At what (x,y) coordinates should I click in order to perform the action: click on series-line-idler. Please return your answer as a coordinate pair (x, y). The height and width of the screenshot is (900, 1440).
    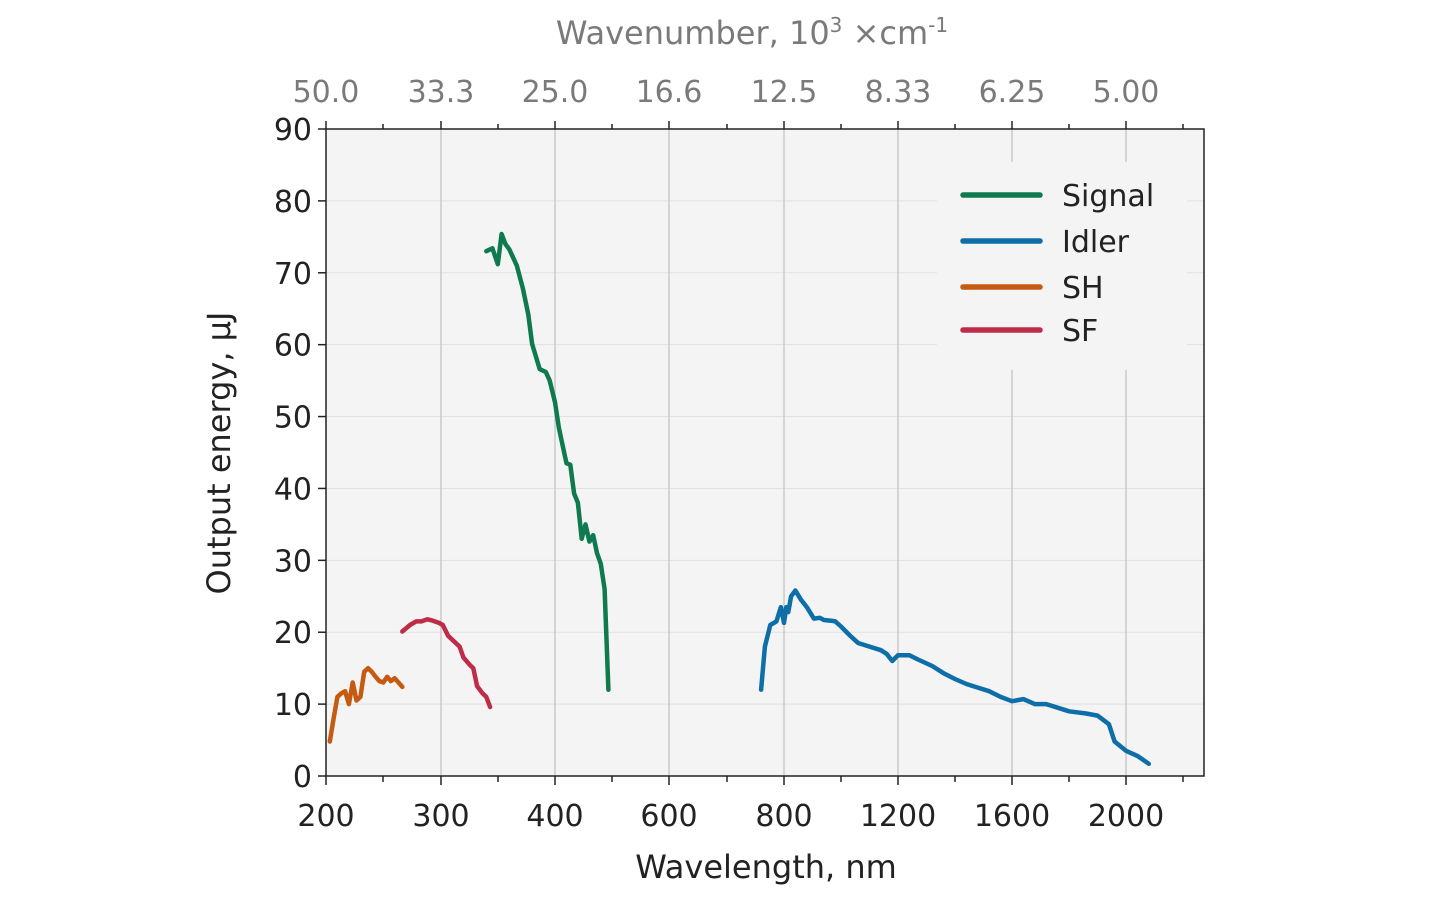
    Looking at the image, I should click on (955, 677).